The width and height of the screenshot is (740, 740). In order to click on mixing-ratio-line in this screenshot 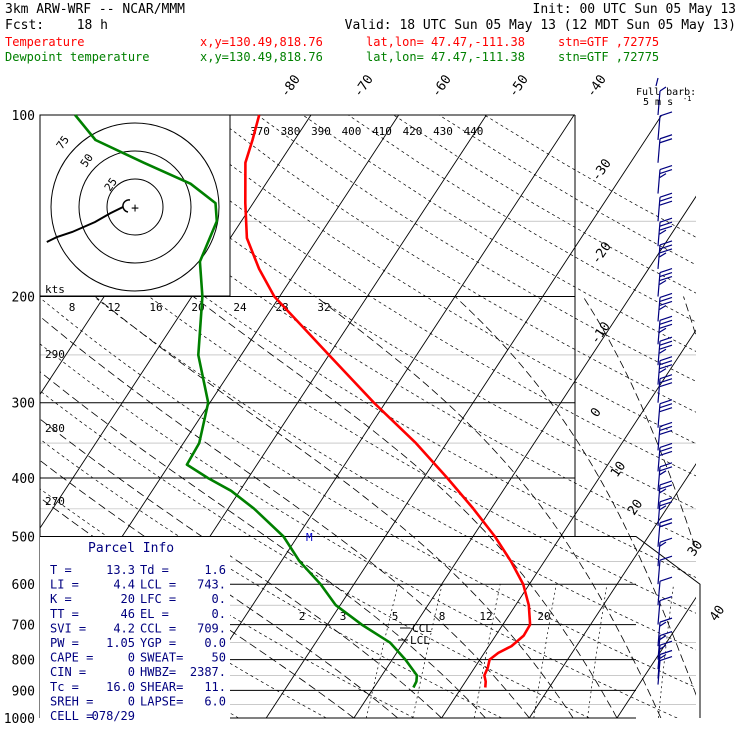, I will do `click(487, 651)`.